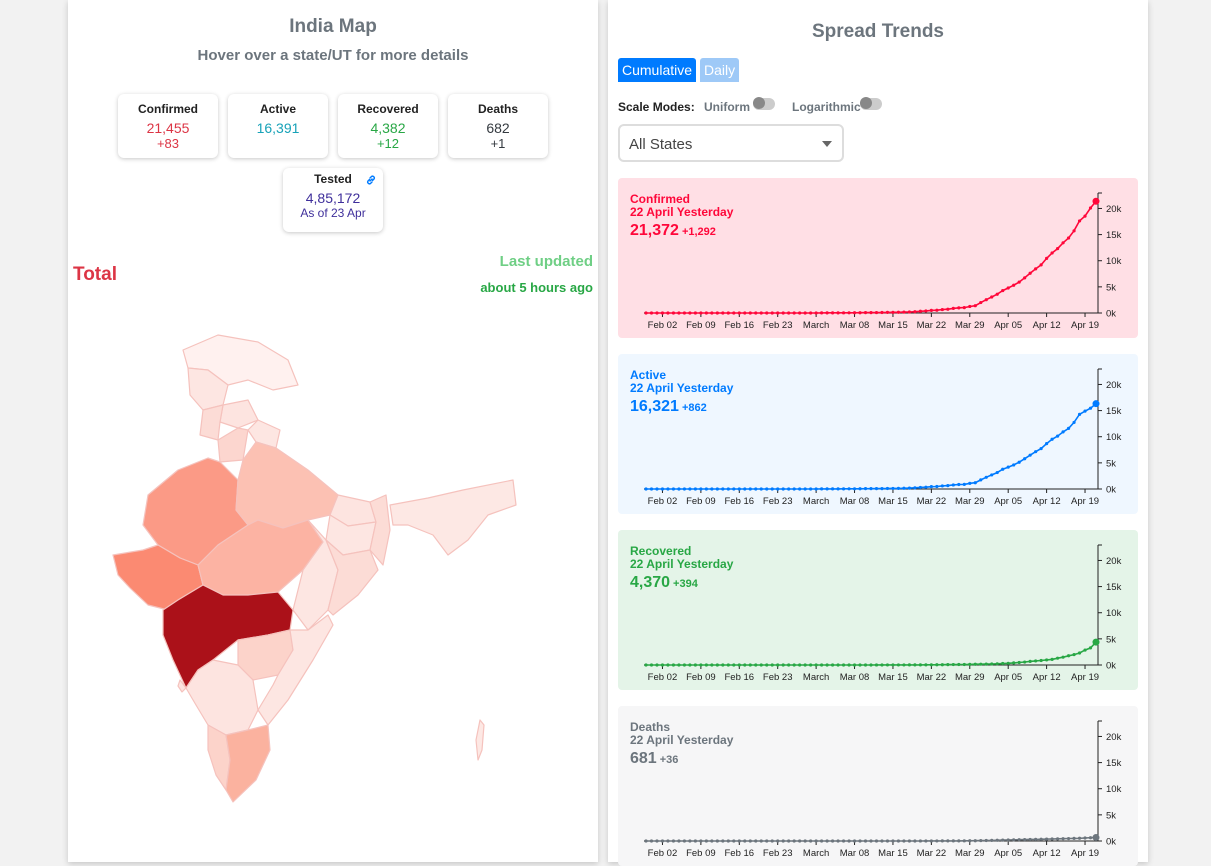 Image resolution: width=1211 pixels, height=866 pixels. Describe the element at coordinates (333, 198) in the screenshot. I see `stat-tested-value: 4,85,172` at that location.